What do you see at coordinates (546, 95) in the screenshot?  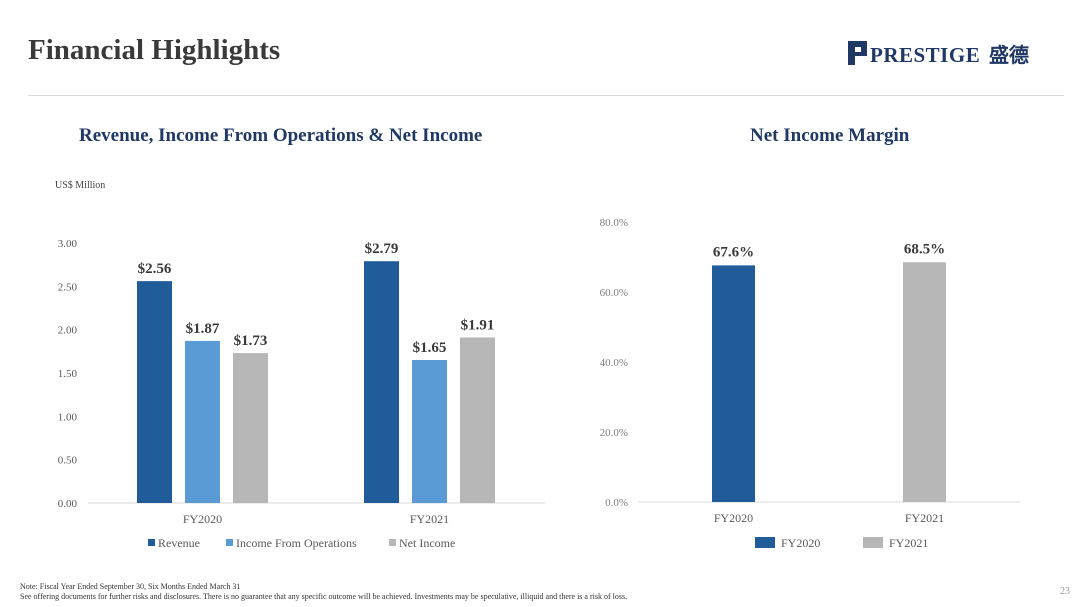 I see `header-divider` at bounding box center [546, 95].